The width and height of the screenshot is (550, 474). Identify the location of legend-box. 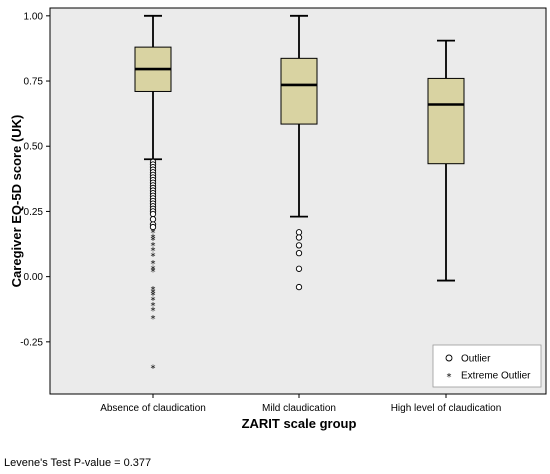
(487, 366).